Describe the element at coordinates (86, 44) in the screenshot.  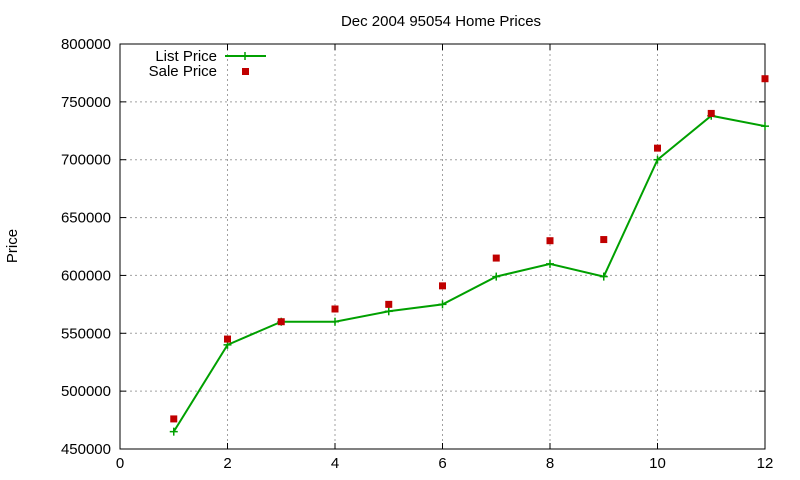
I see `y-tick-label: 800000` at that location.